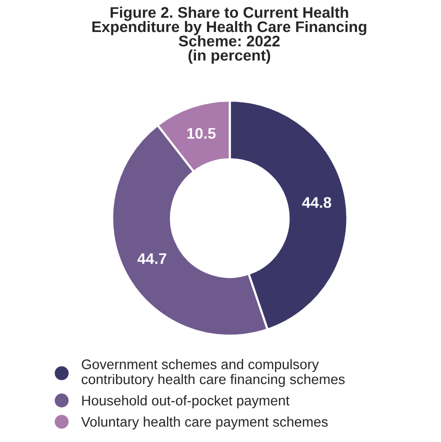 Image resolution: width=441 pixels, height=442 pixels. What do you see at coordinates (213, 373) in the screenshot?
I see `legend-label: Government schemes and compulsory contributory health care financing schemes` at bounding box center [213, 373].